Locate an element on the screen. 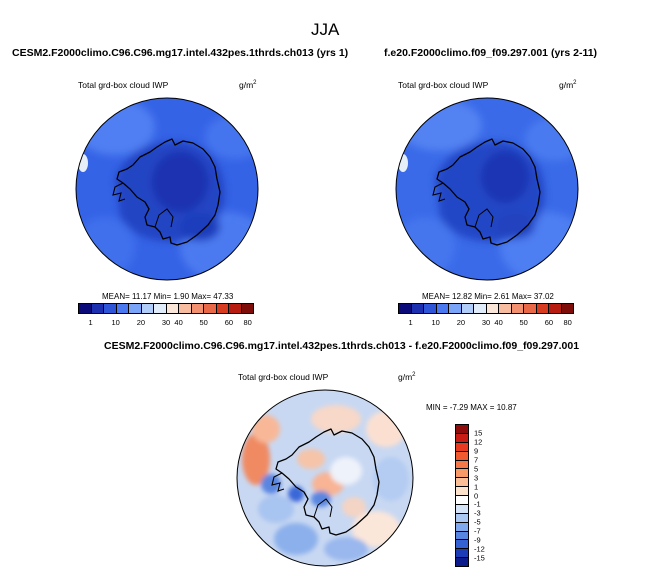 Image resolution: width=653 pixels, height=576 pixels. diff-panel-variable: Total grd-box cloud IWP is located at coordinates (283, 377).